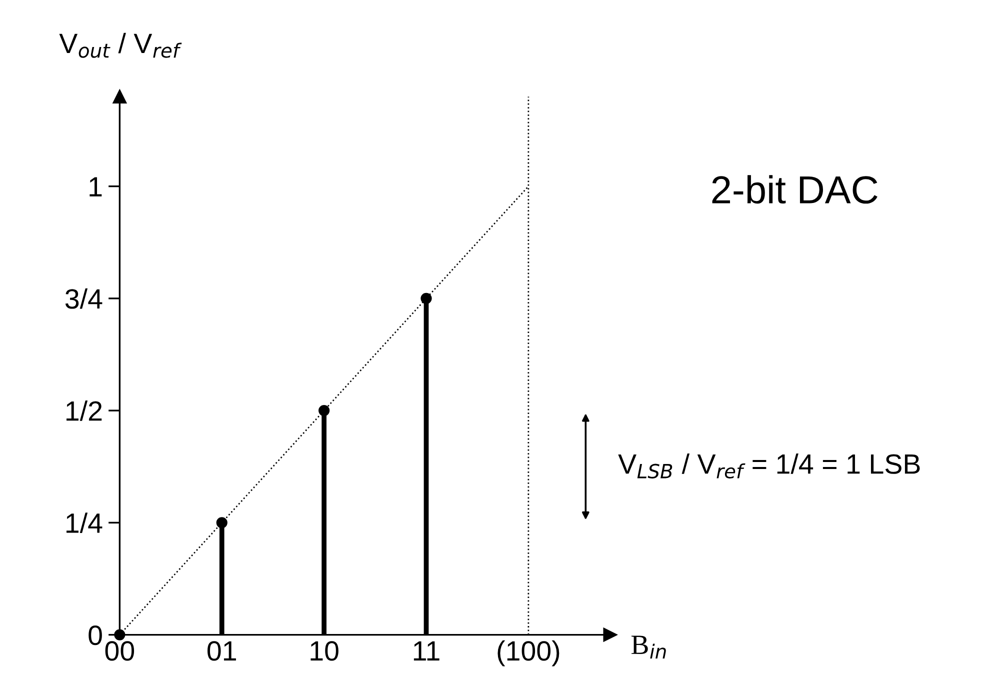 The width and height of the screenshot is (981, 690). What do you see at coordinates (427, 650) in the screenshot?
I see `x-tick-label: 11` at bounding box center [427, 650].